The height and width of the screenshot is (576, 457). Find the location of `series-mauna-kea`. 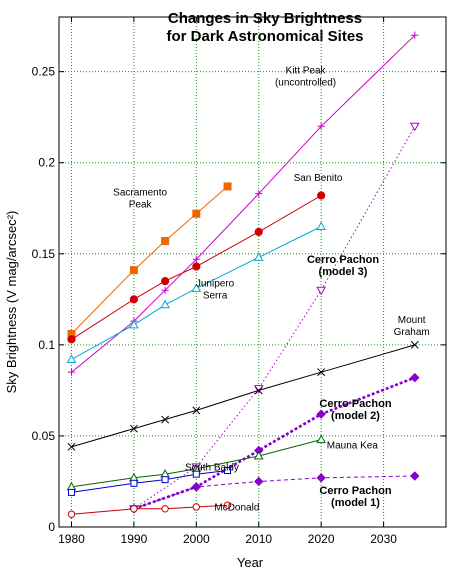

series-mauna-kea is located at coordinates (196, 462).